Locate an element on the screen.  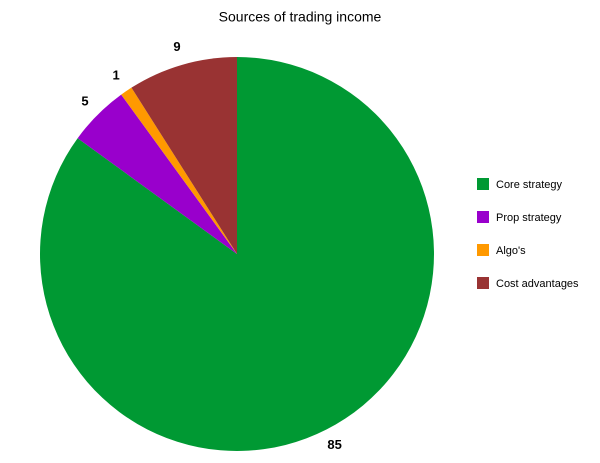
legend-label: Cost advantages is located at coordinates (537, 284).